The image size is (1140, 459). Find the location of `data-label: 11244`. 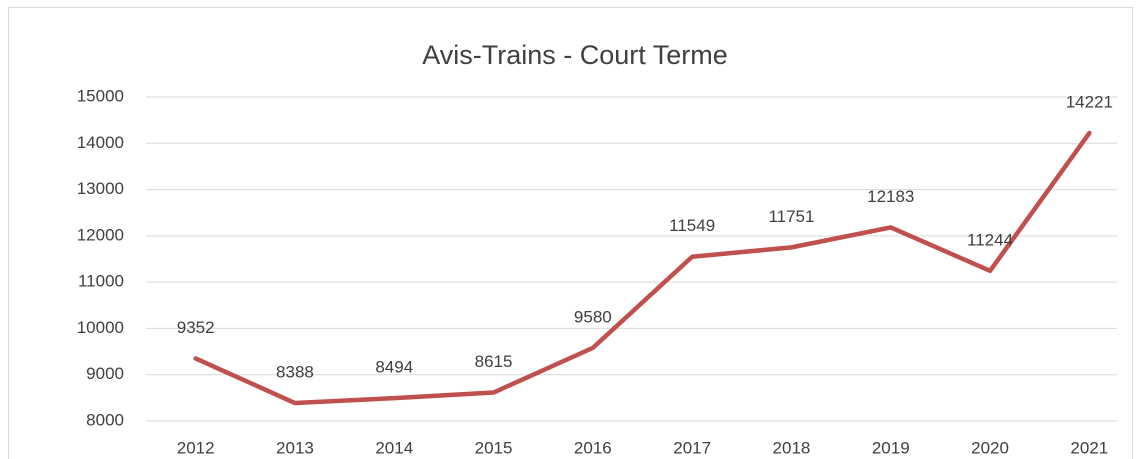

data-label: 11244 is located at coordinates (990, 239).